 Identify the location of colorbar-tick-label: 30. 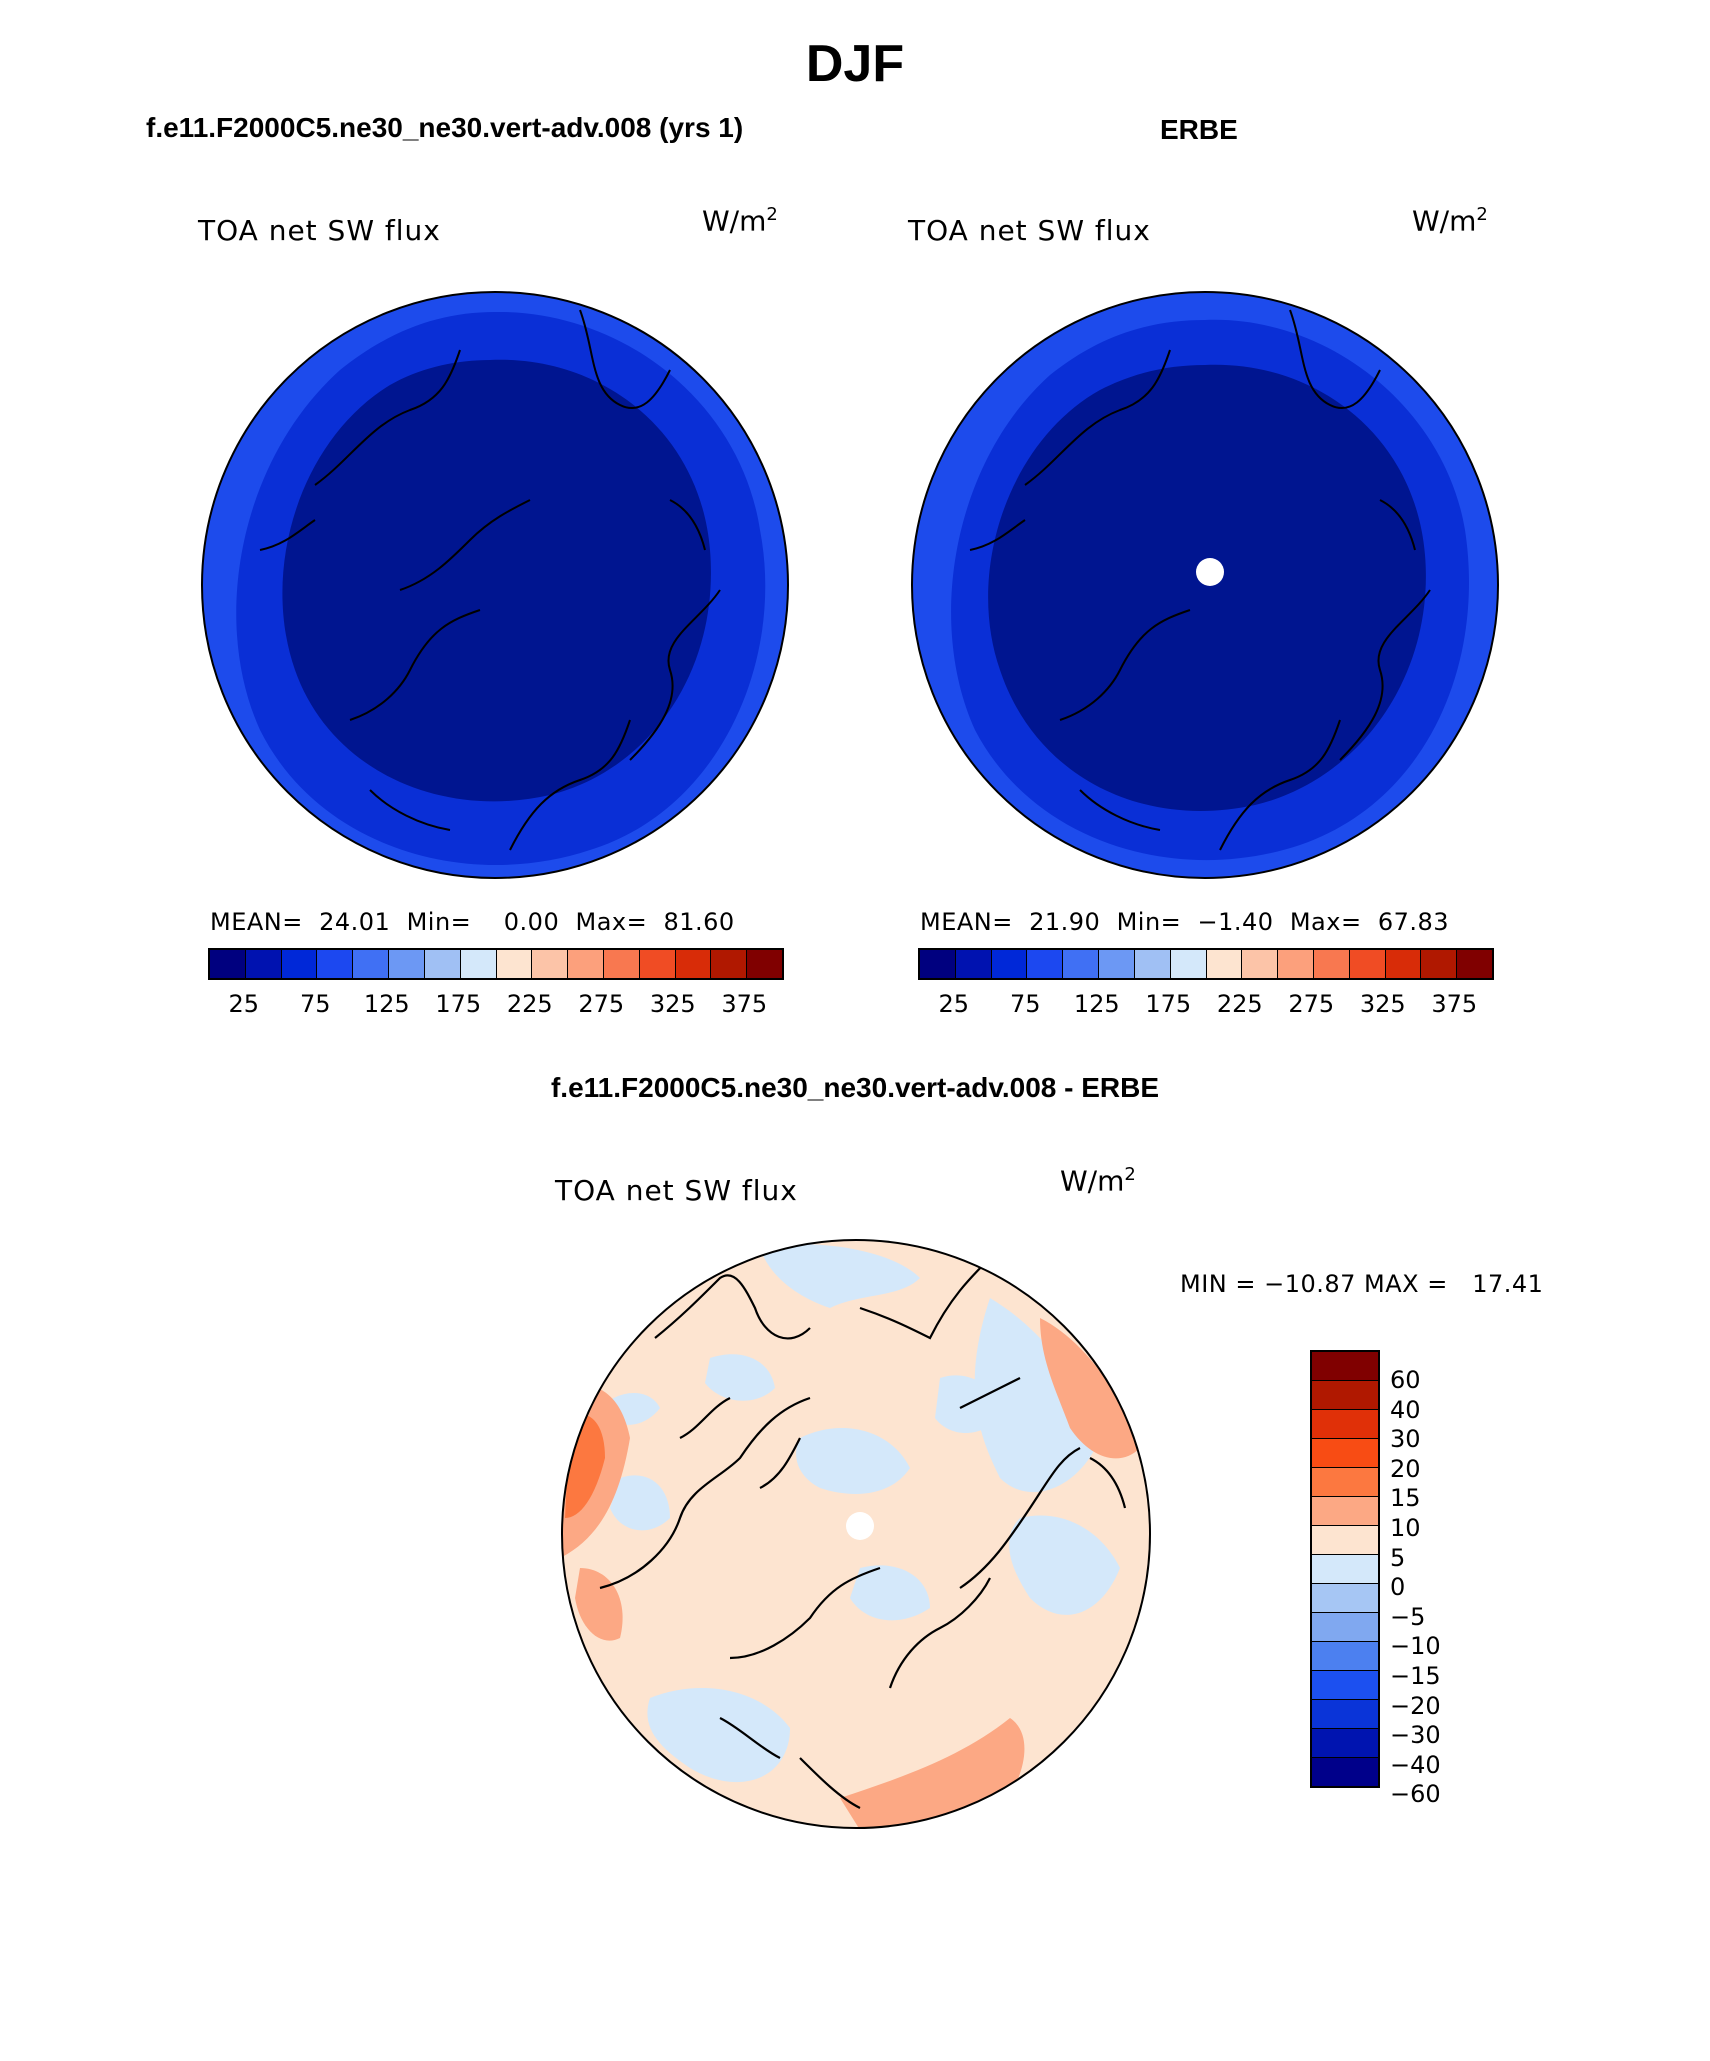
(1405, 1439).